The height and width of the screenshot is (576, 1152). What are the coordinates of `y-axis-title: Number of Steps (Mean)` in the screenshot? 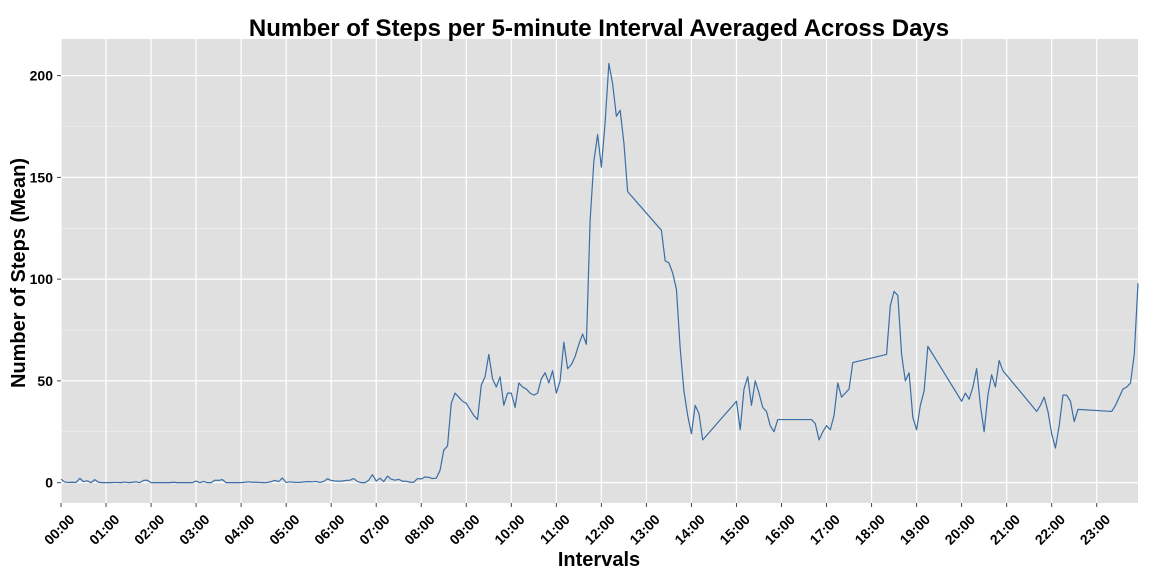 It's located at (19, 273).